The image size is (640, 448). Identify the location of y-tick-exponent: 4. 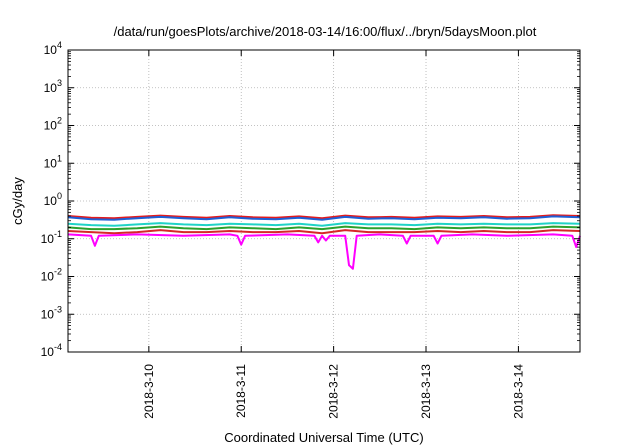
(59, 45).